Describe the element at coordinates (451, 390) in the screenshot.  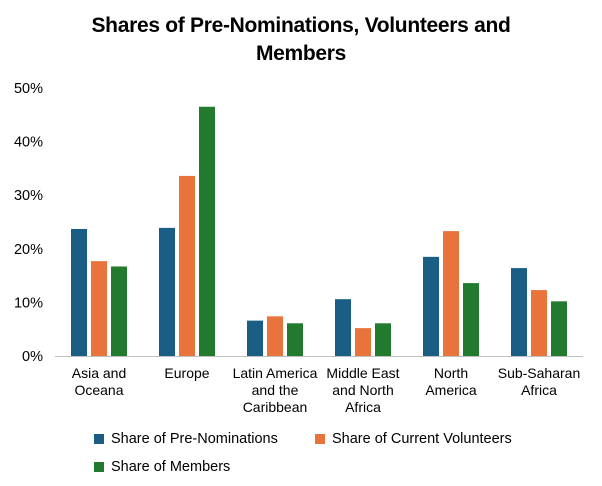
I see `x-tick-label: America` at that location.